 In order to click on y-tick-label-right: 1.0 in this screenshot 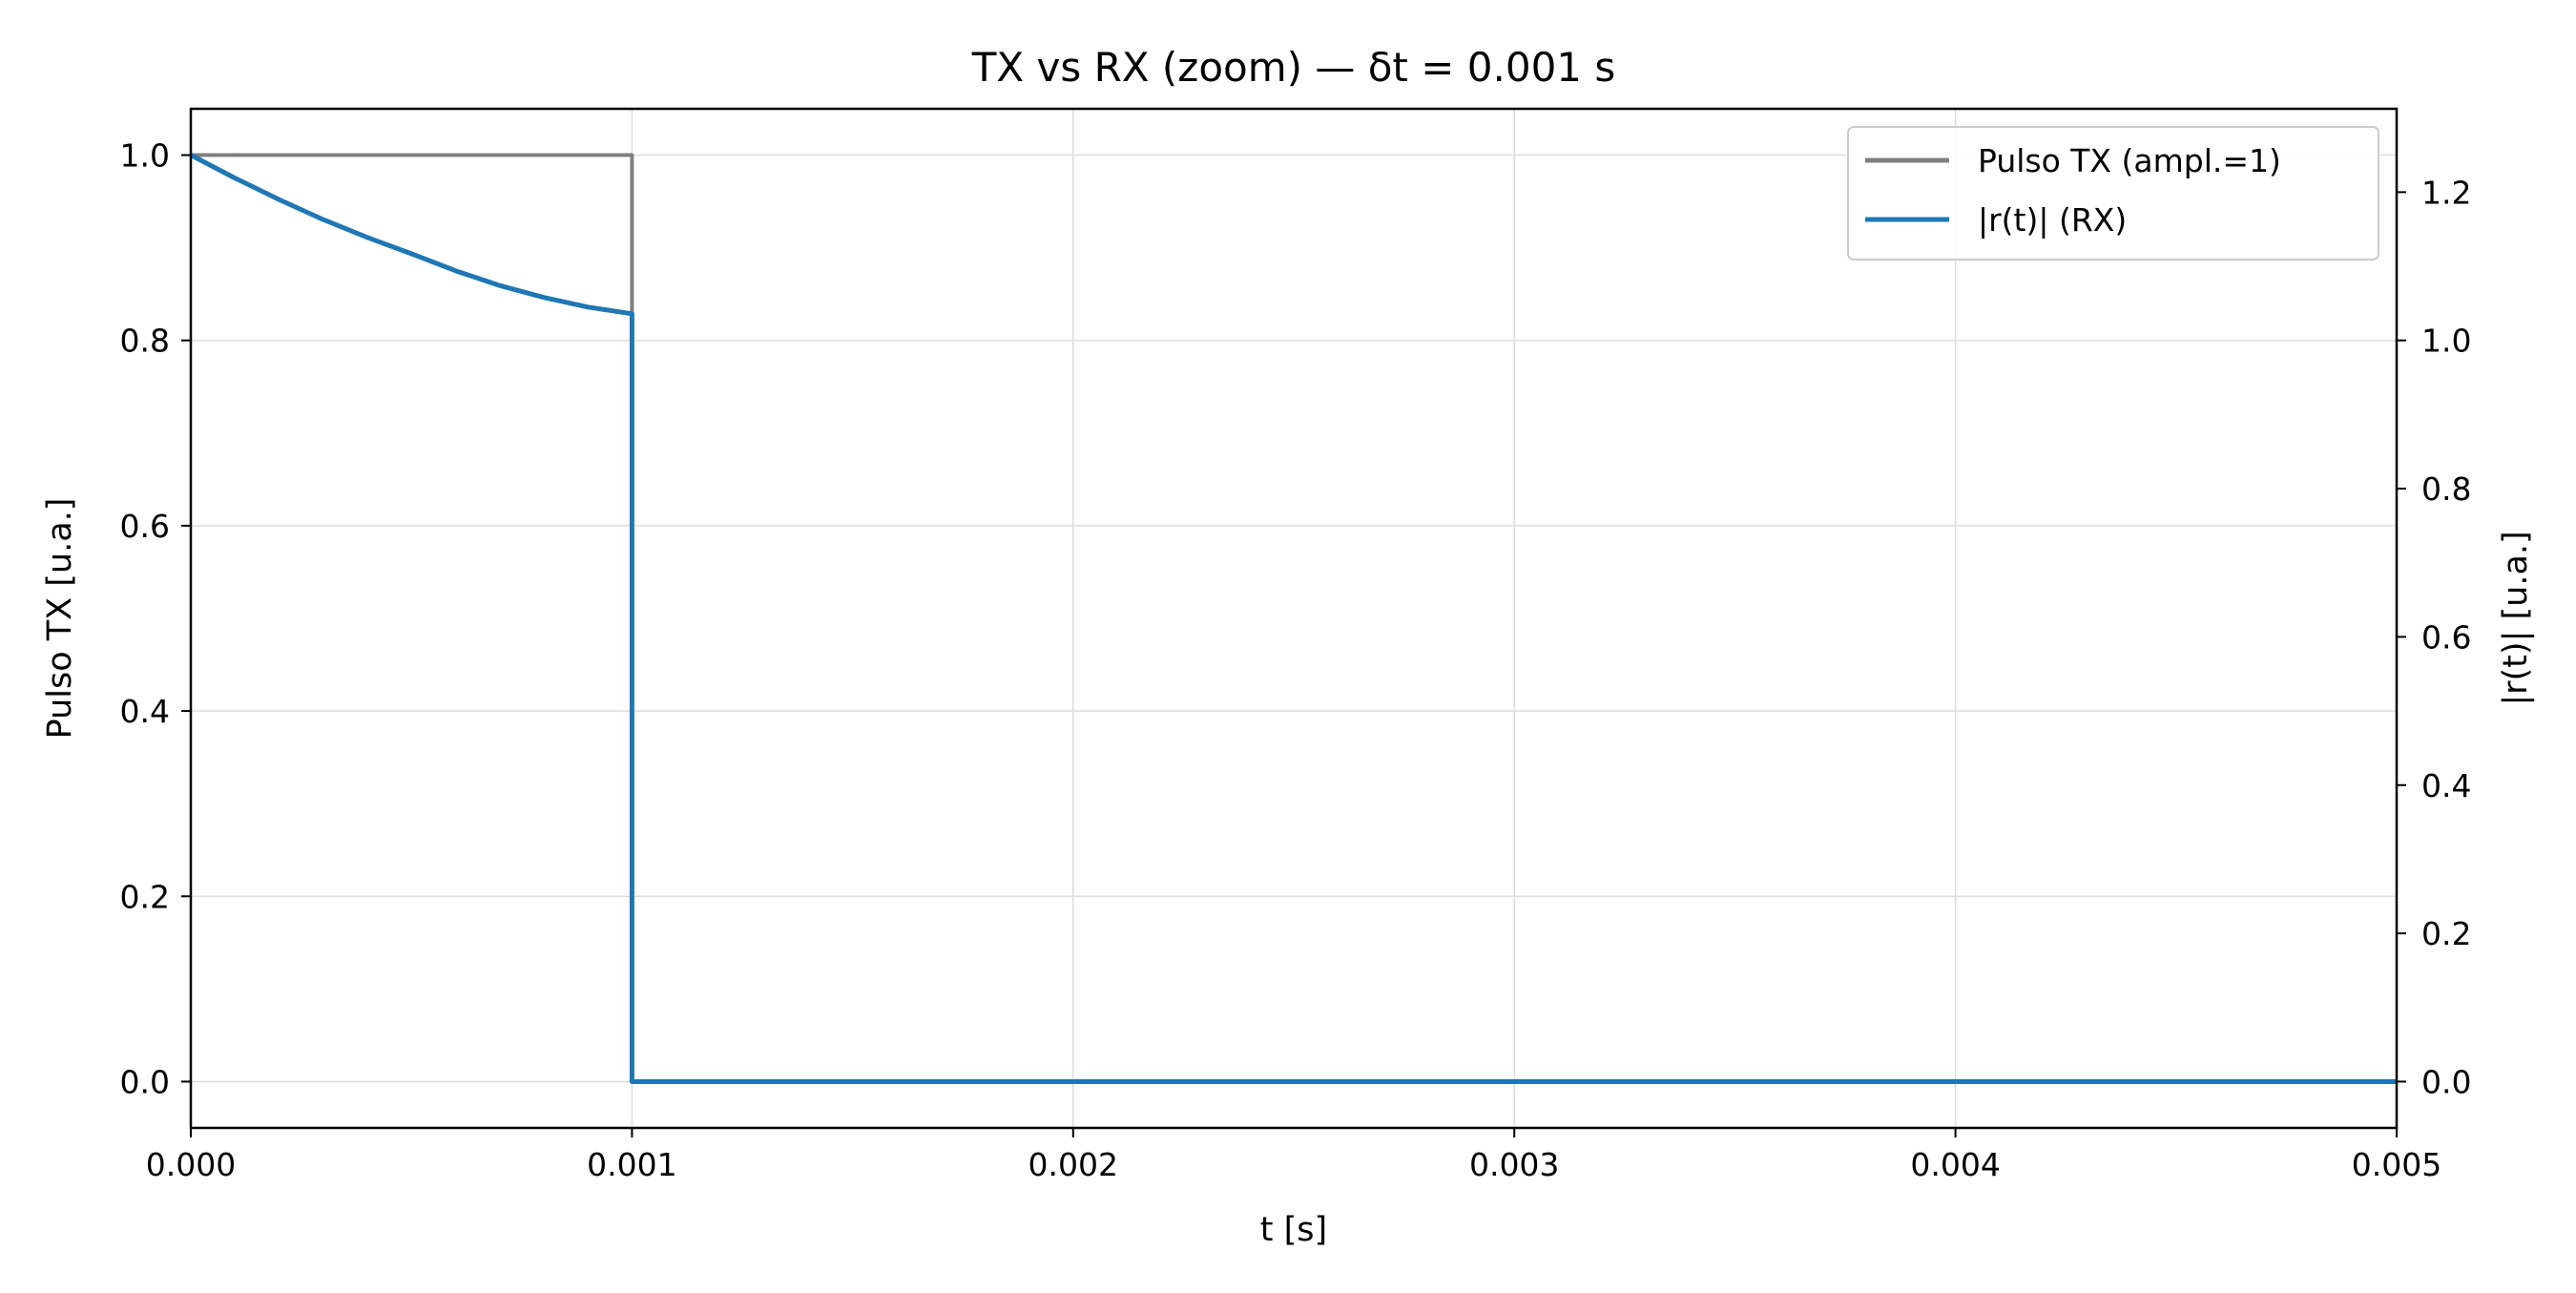, I will do `click(2446, 341)`.